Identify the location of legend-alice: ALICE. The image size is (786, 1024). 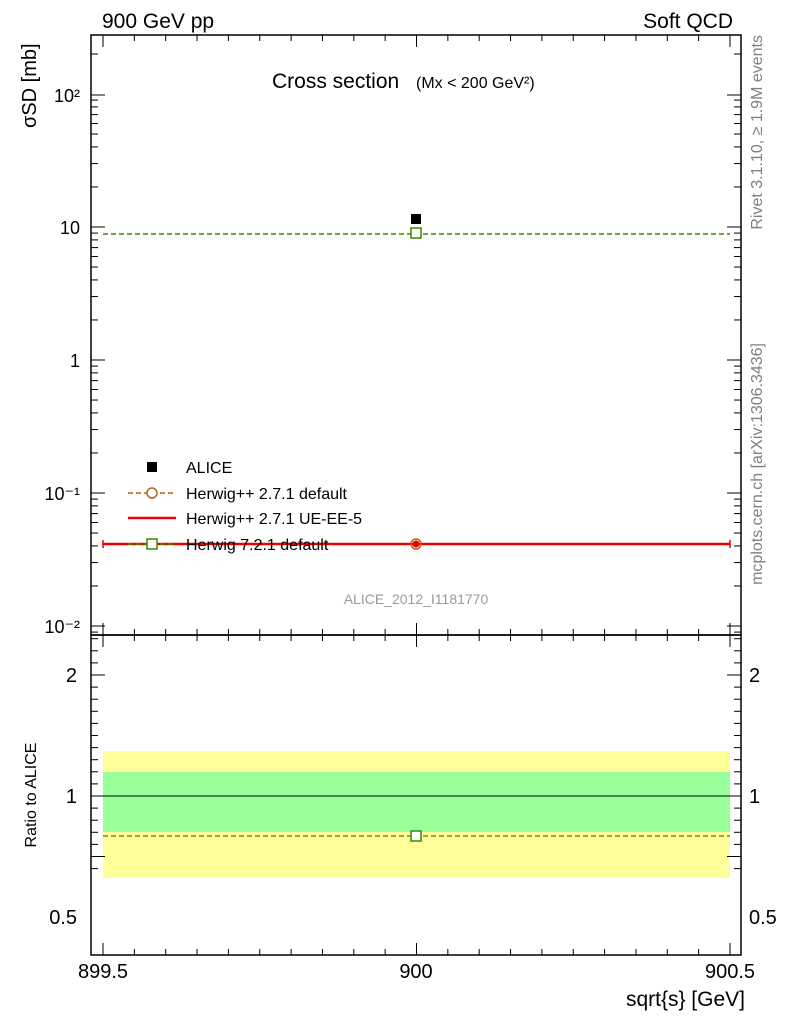
(209, 468).